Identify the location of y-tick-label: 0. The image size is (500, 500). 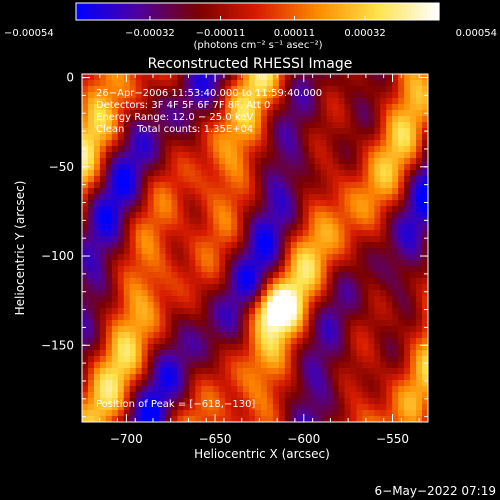
(70, 78).